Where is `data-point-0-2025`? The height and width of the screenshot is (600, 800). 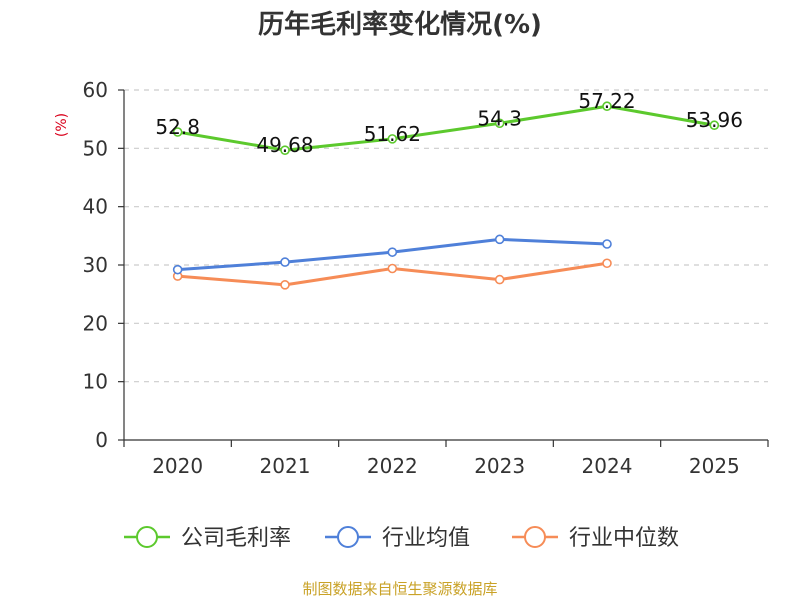
data-point-0-2025 is located at coordinates (714, 125).